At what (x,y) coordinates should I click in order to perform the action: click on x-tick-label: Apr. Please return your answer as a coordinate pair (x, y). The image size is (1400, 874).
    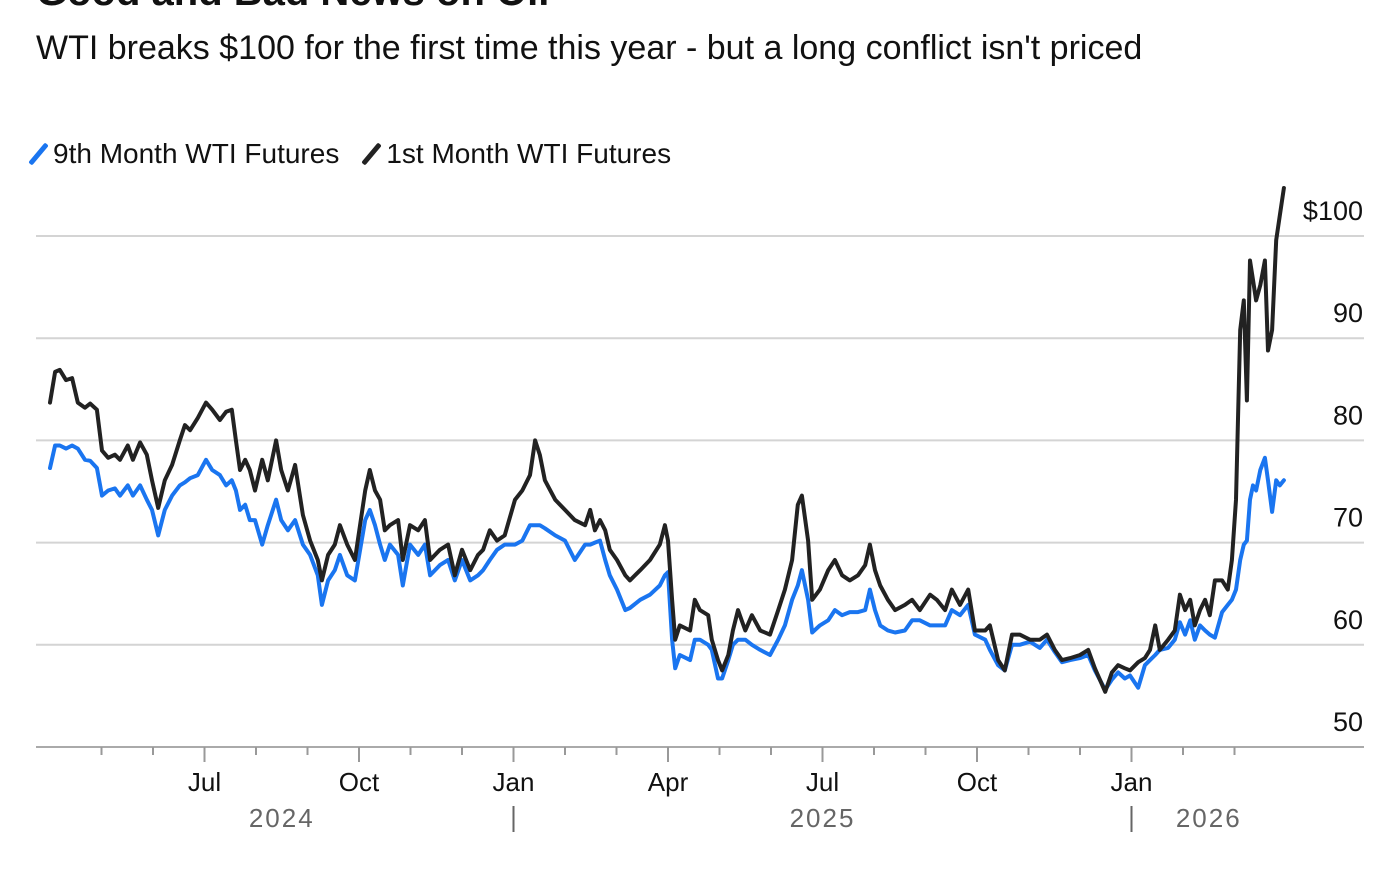
    Looking at the image, I should click on (668, 782).